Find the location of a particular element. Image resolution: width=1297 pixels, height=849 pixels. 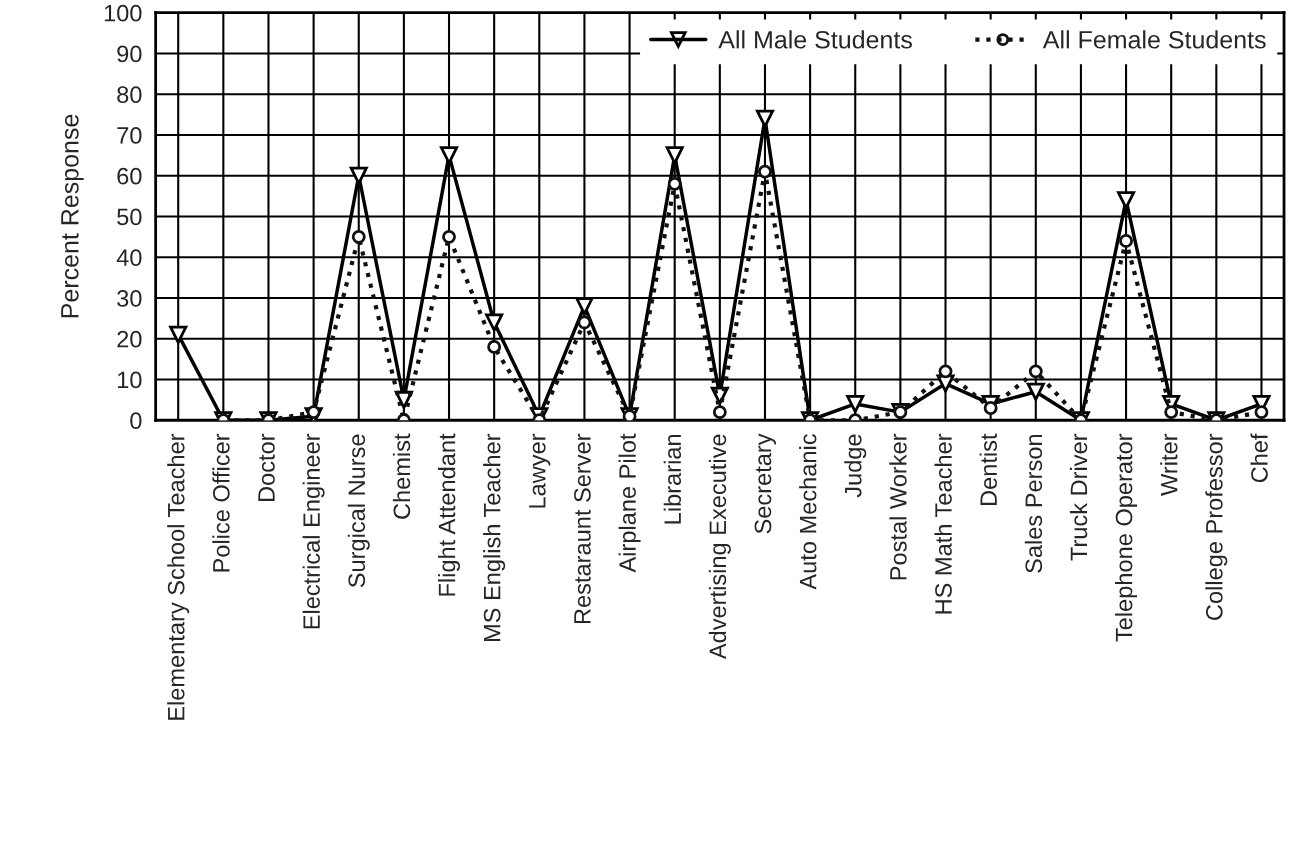

x-tick-label: Surgical Nurse is located at coordinates (358, 511).